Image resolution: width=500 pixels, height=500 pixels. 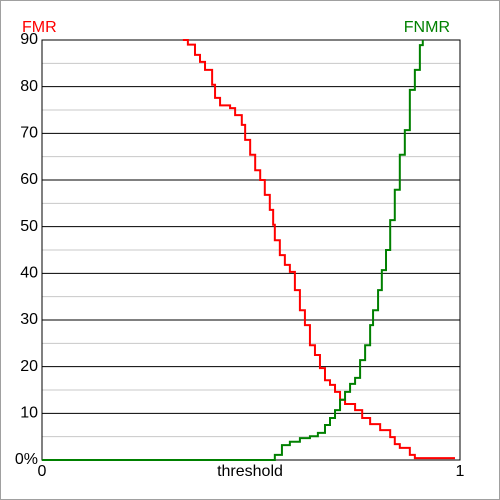 What do you see at coordinates (427, 27) in the screenshot?
I see `legend-label: FNMR` at bounding box center [427, 27].